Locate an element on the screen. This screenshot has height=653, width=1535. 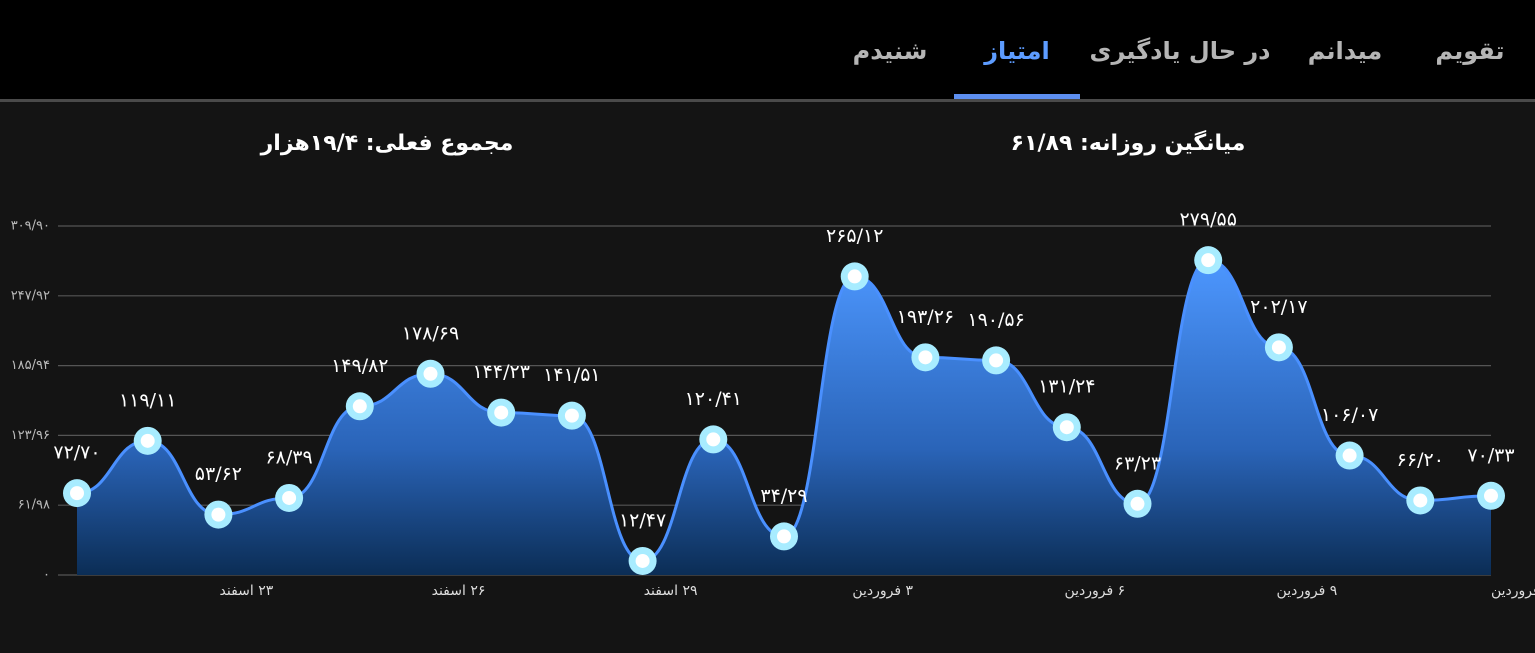
value-label: ۱۴۱/۵۱ is located at coordinates (571, 375).